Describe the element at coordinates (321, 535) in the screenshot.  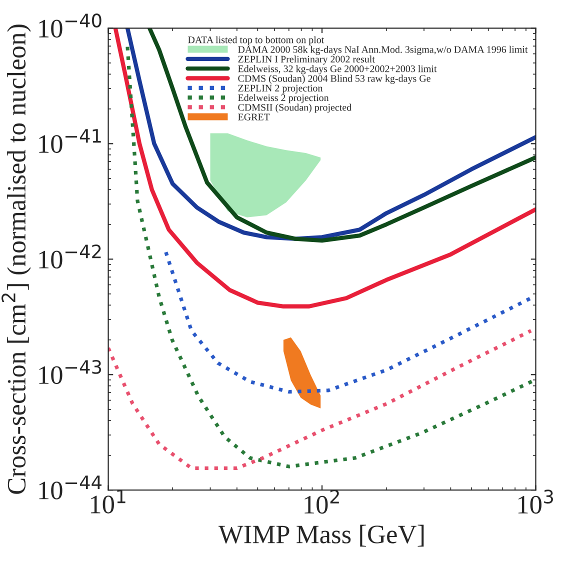
I see `x-axis-title: WIMP Mass [GeV]` at that location.